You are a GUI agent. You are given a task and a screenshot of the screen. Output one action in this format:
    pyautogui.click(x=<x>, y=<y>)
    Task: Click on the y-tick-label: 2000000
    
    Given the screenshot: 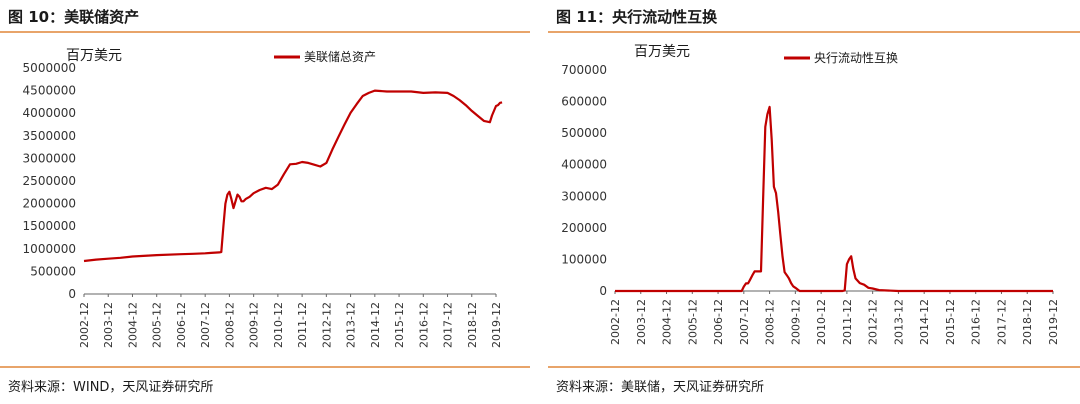 What is the action you would take?
    pyautogui.click(x=49, y=204)
    